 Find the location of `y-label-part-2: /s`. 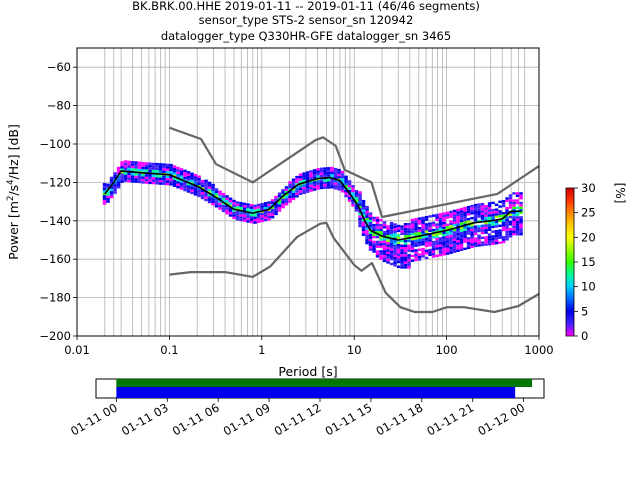

y-label-part-2: /s is located at coordinates (13, 190).